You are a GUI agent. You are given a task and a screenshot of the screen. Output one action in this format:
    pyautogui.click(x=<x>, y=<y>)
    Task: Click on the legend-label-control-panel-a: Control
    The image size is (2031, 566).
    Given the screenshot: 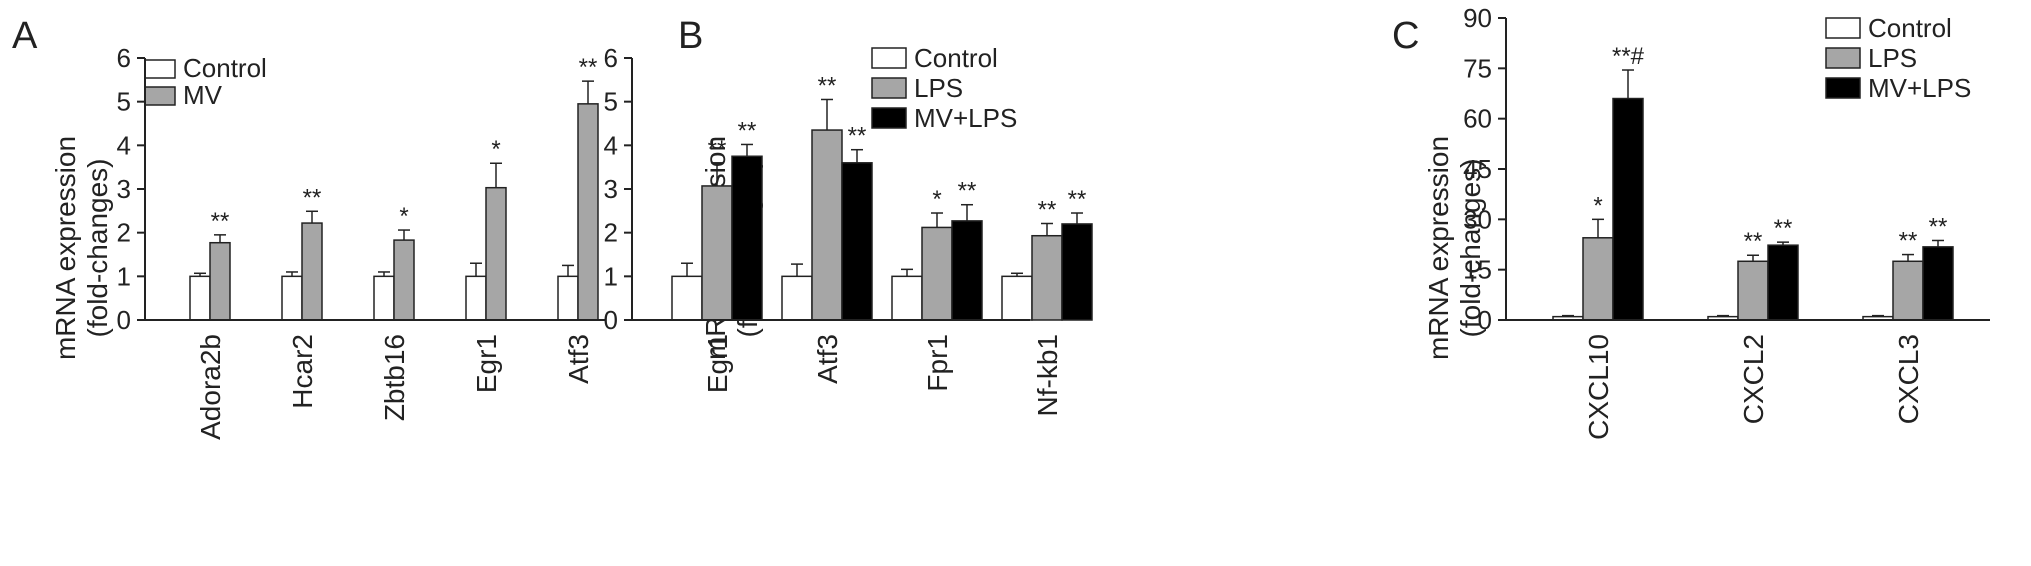 What is the action you would take?
    pyautogui.click(x=225, y=68)
    